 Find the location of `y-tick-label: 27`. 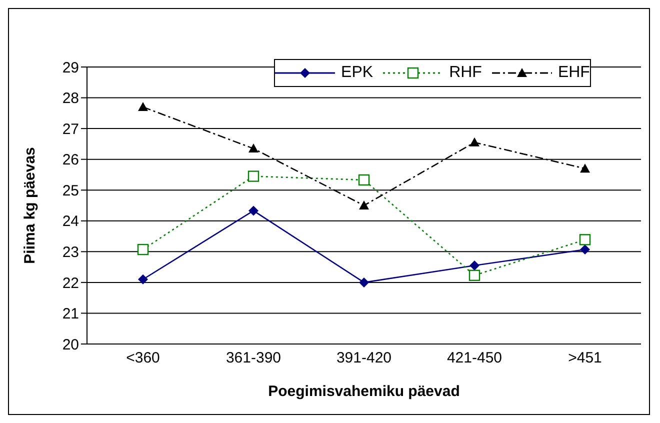

y-tick-label: 27 is located at coordinates (70, 129).